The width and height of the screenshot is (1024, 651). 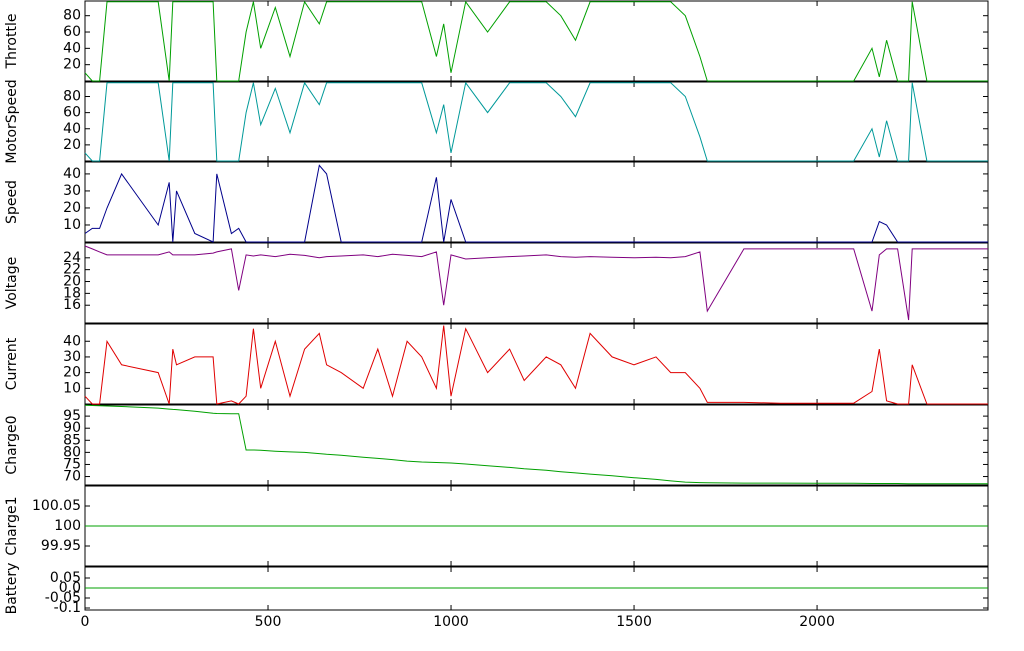 I want to click on y-tick-label: 70, so click(x=72, y=477).